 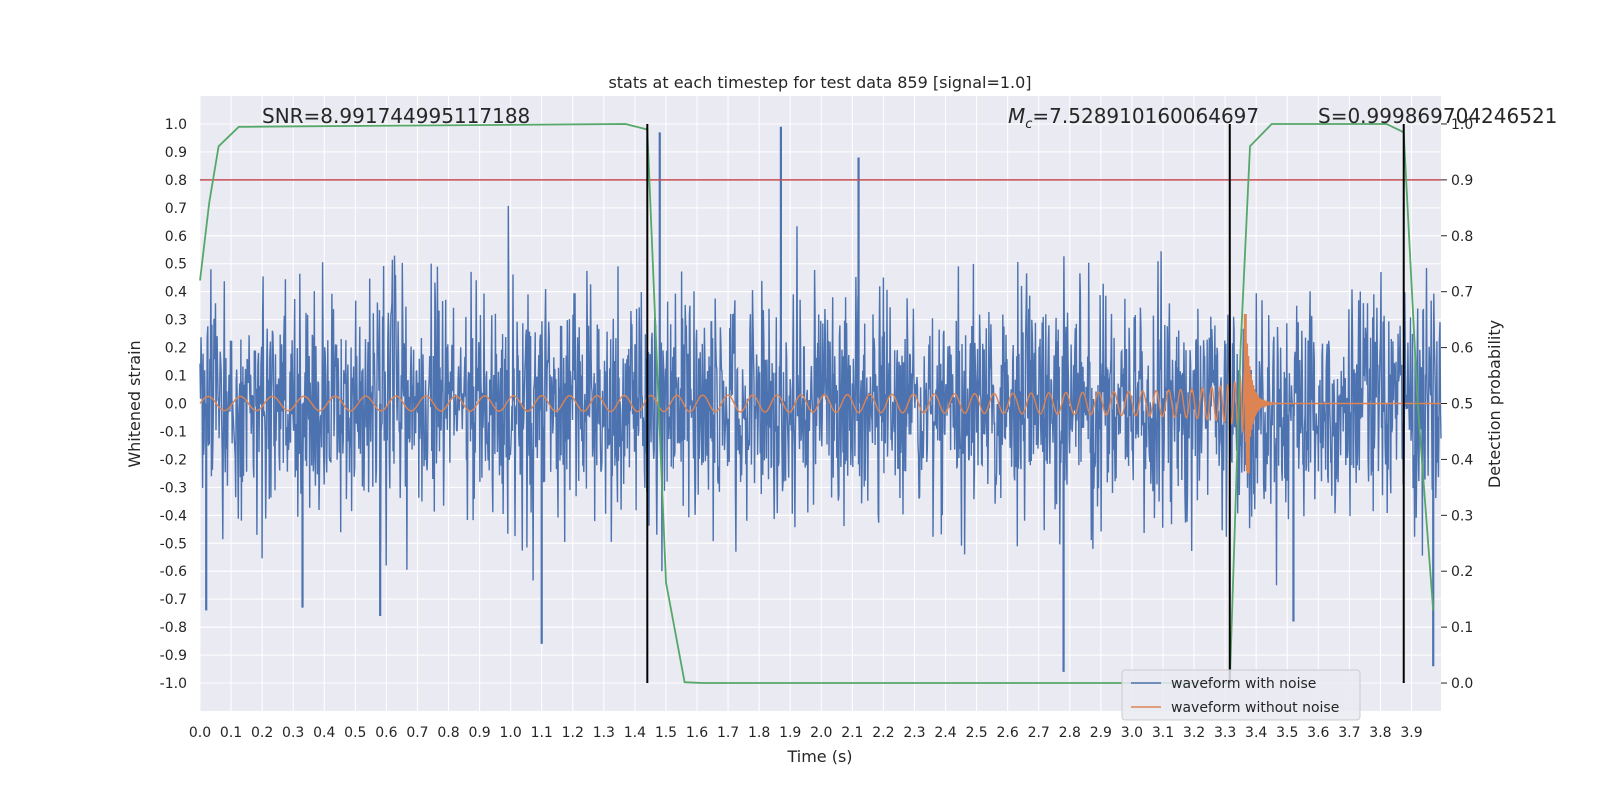 What do you see at coordinates (1163, 733) in the screenshot?
I see `x-tick-label: 3.1` at bounding box center [1163, 733].